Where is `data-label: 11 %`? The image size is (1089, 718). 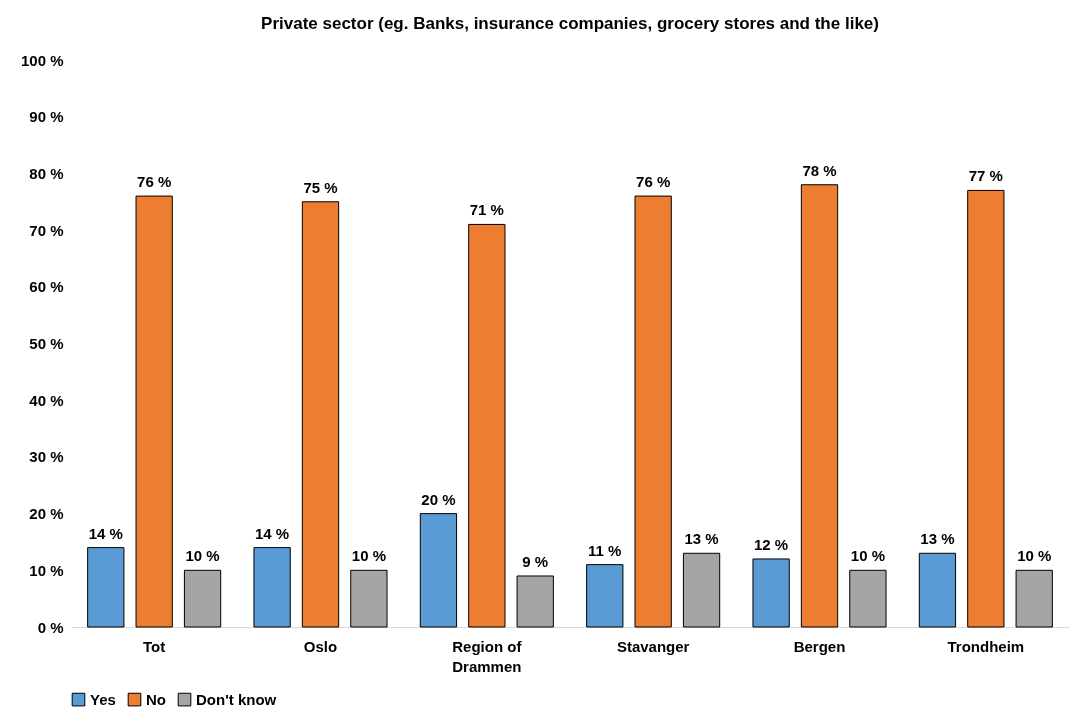
data-label: 11 % is located at coordinates (605, 550).